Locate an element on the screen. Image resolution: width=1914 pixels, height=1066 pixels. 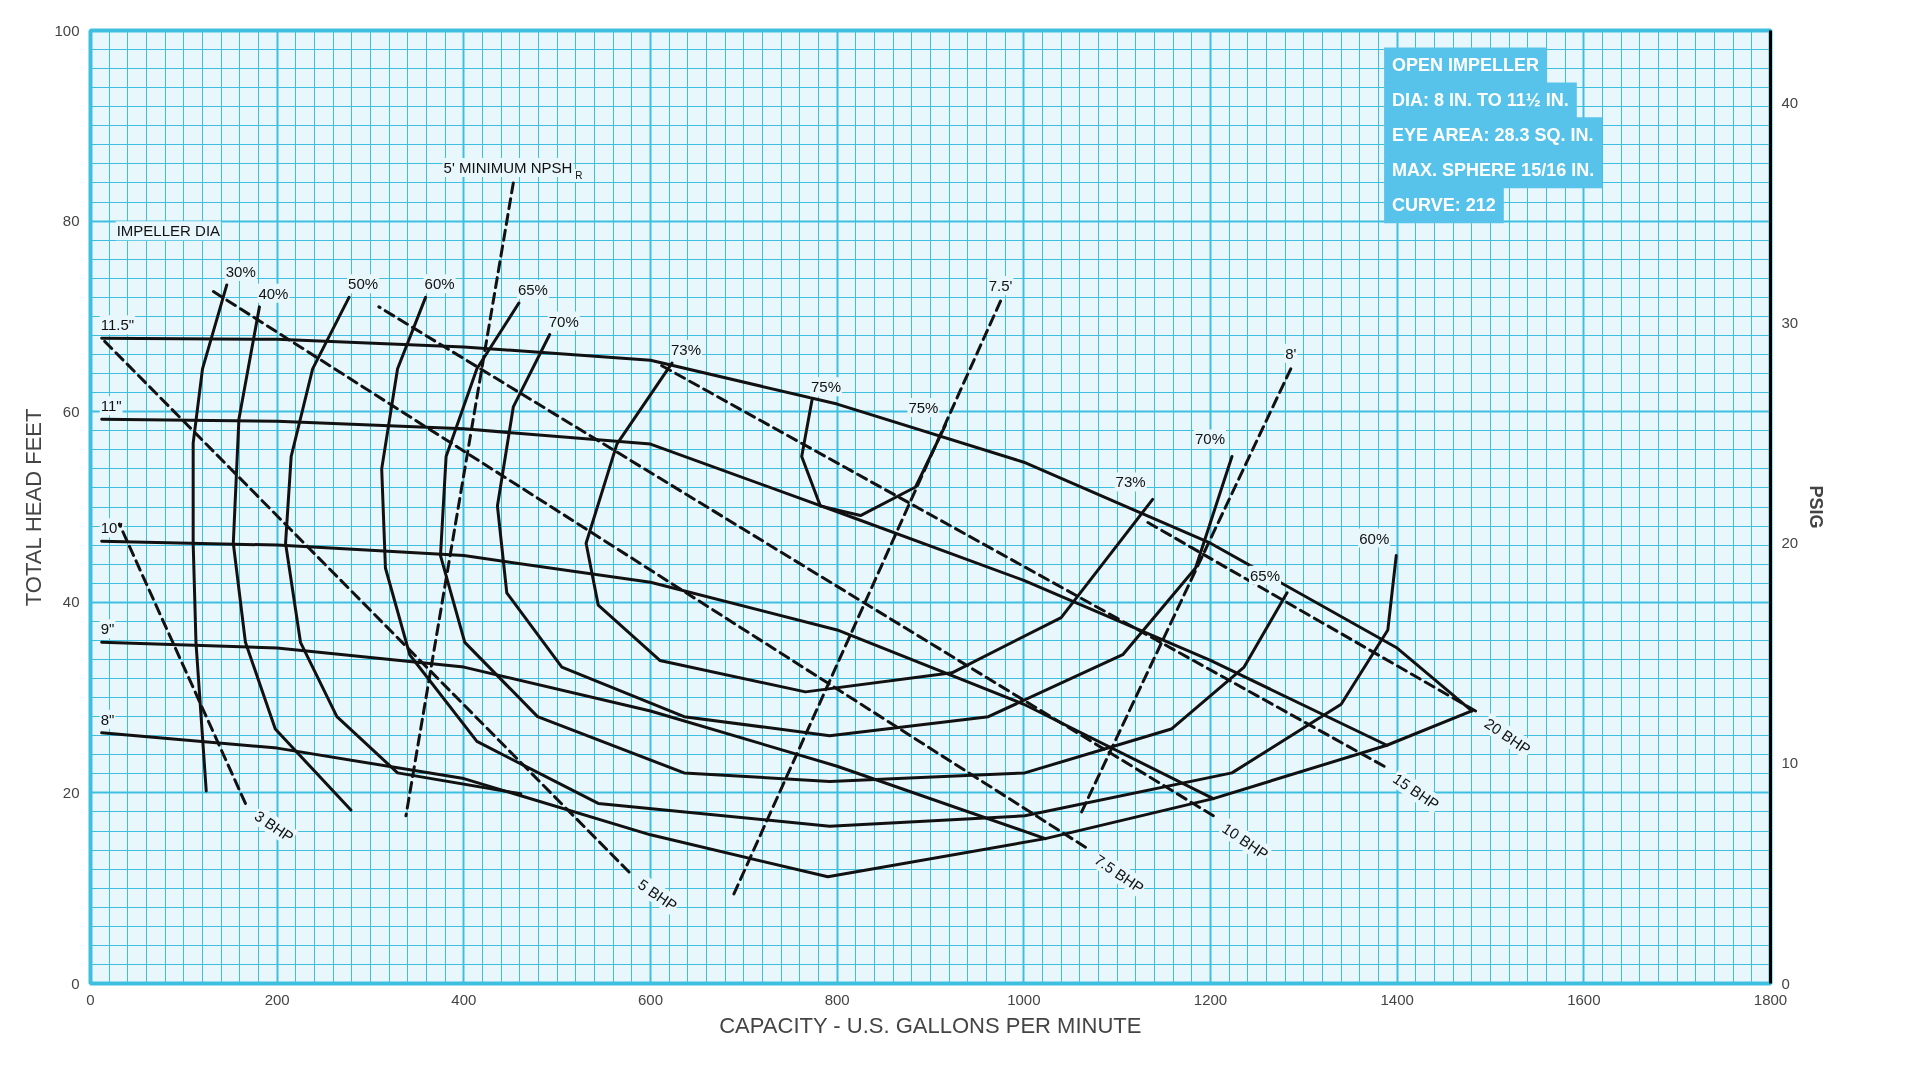
series-label: 7.5' is located at coordinates (1000, 286).